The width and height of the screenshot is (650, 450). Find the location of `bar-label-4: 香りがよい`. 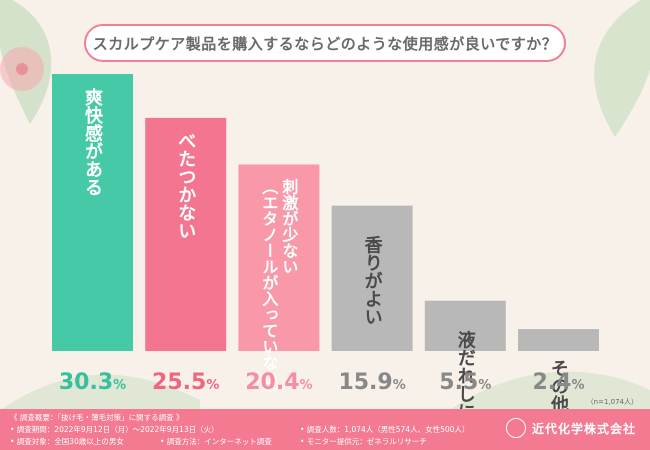

bar-label-4: 香りがよい is located at coordinates (373, 280).